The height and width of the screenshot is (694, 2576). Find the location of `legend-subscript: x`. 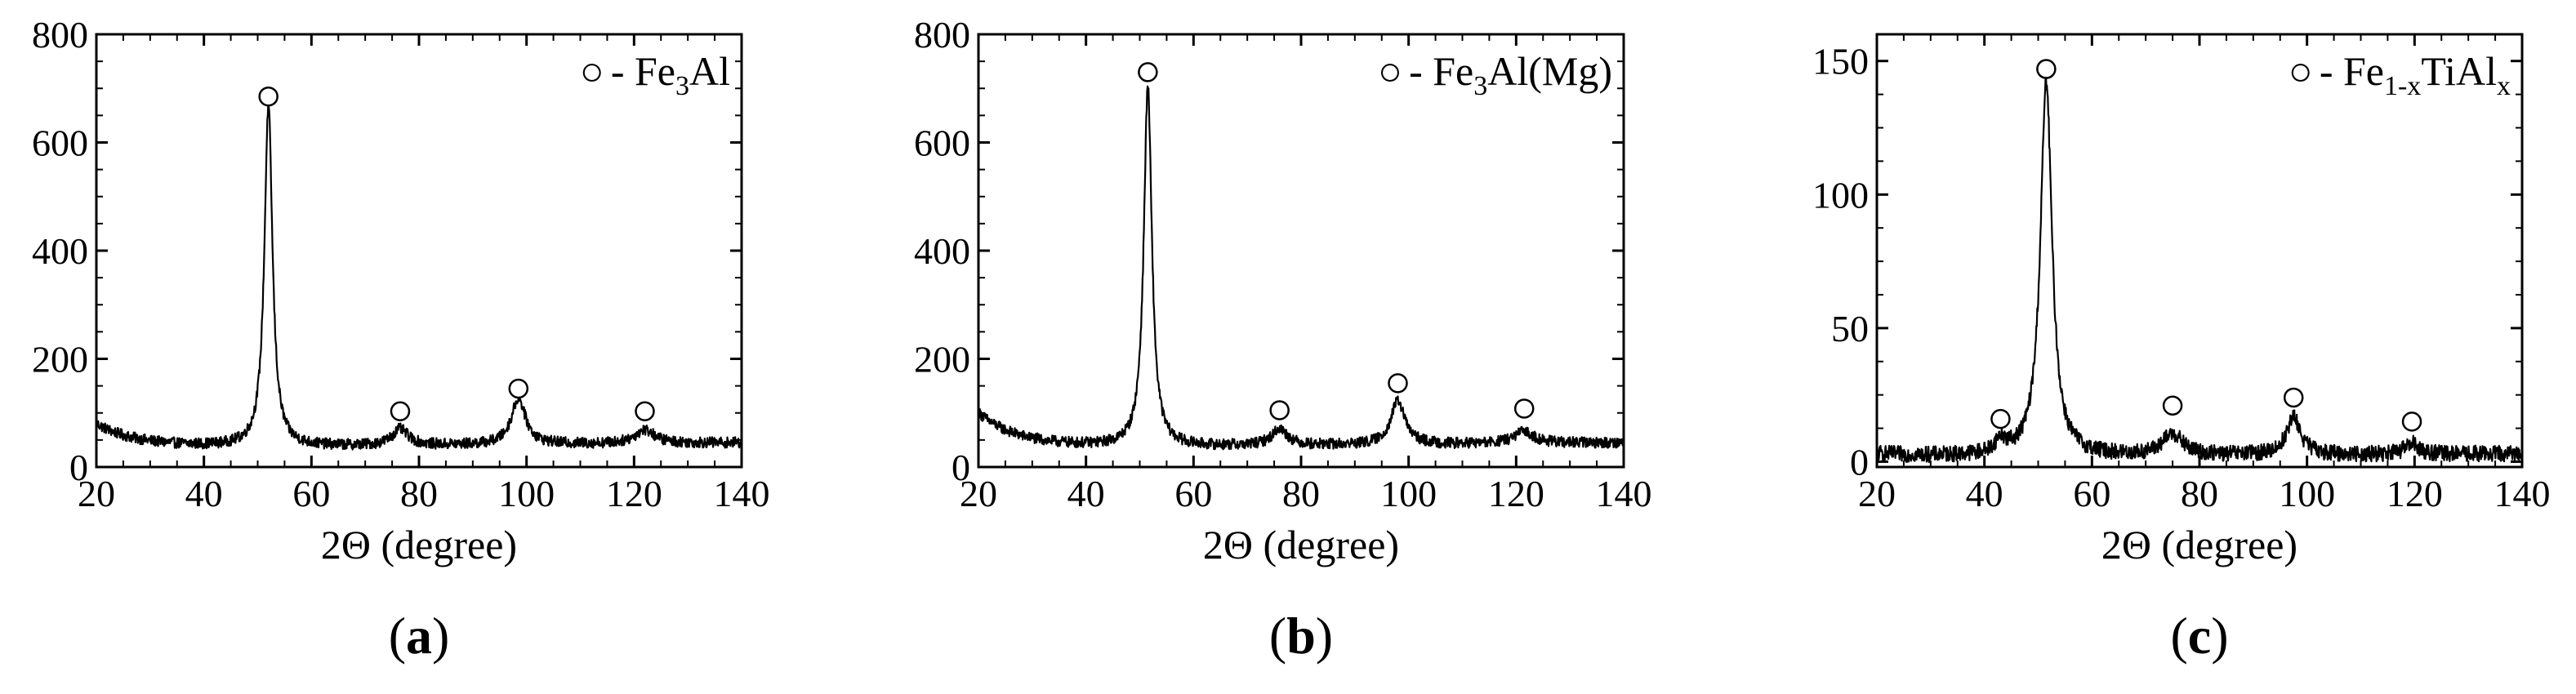

legend-subscript: x is located at coordinates (2504, 86).